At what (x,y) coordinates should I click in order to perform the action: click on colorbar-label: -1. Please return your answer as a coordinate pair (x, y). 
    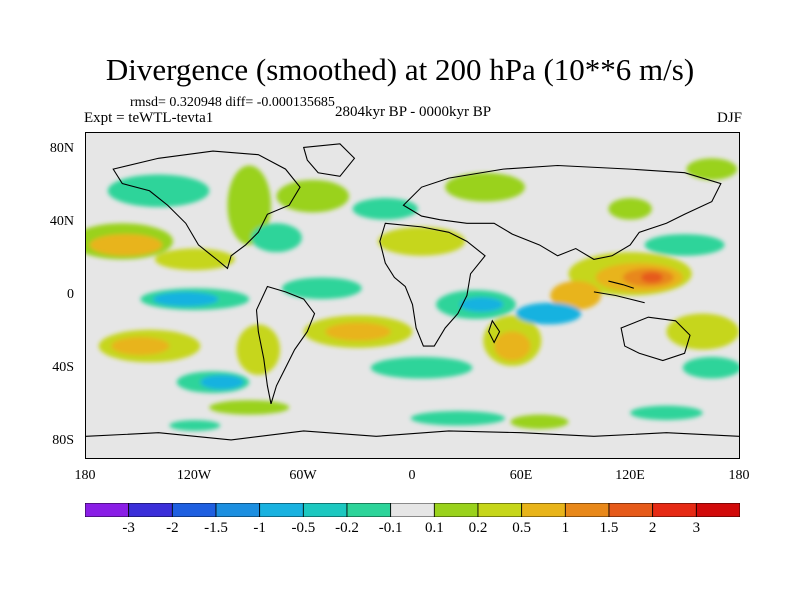
    Looking at the image, I should click on (259, 528).